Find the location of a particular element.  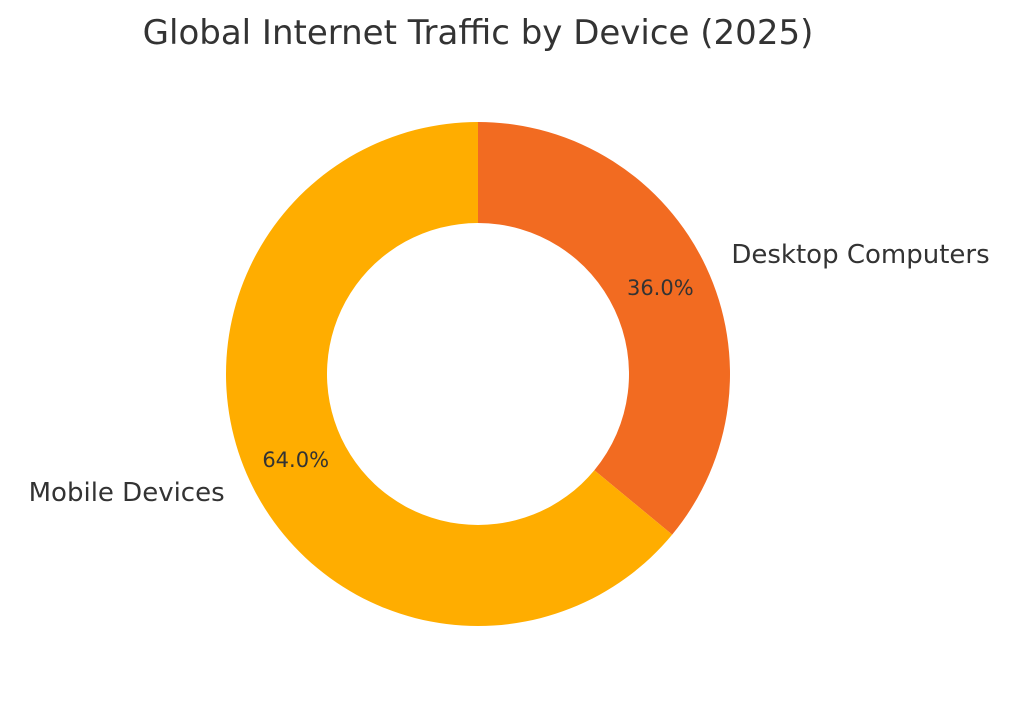

slice-pct-mobile-devices: 64.0% is located at coordinates (295, 460).